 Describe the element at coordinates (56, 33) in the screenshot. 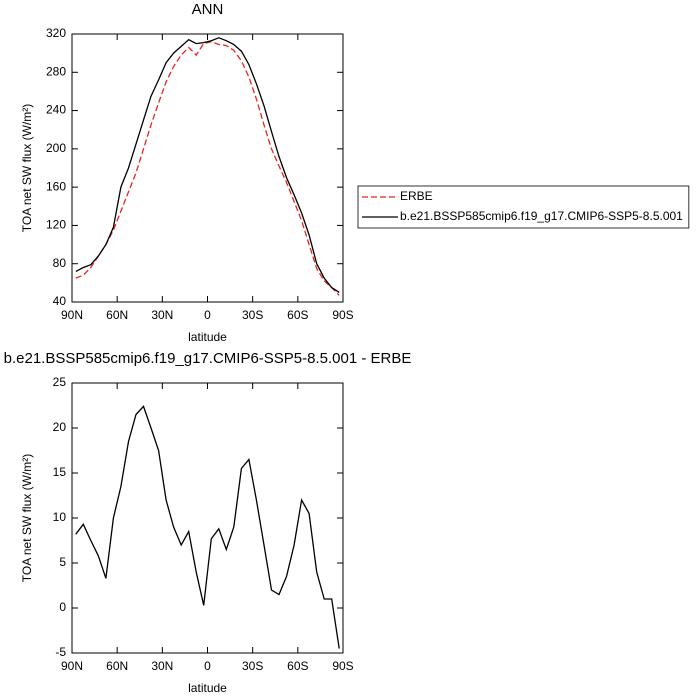

I see `y-tick-label: 320` at that location.